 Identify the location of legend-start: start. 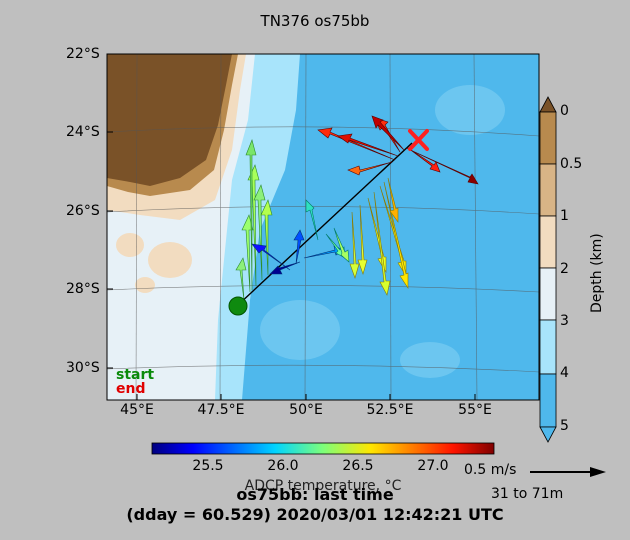
(135, 375).